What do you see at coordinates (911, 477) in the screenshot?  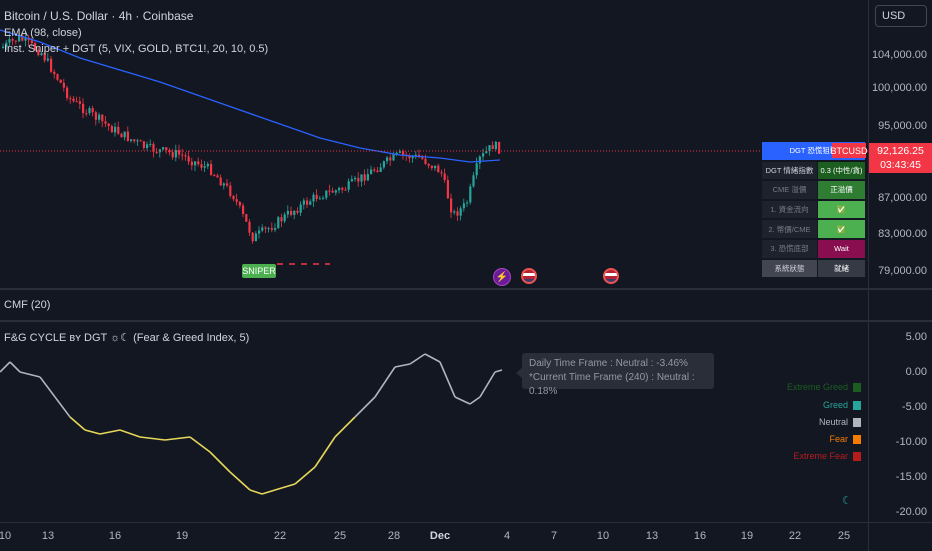 I see `fg-tick: -15.00` at bounding box center [911, 477].